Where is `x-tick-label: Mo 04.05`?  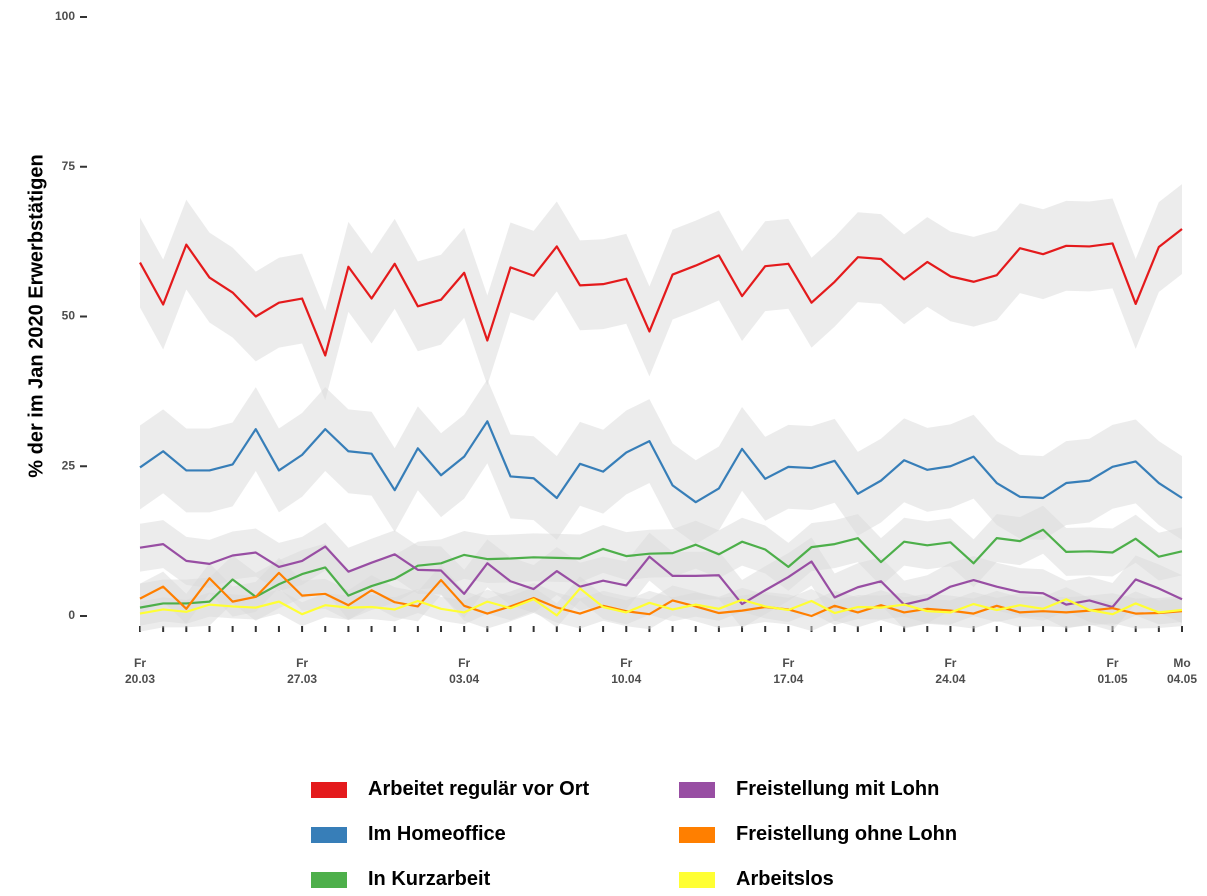
x-tick-label: Mo 04.05 is located at coordinates (1182, 671).